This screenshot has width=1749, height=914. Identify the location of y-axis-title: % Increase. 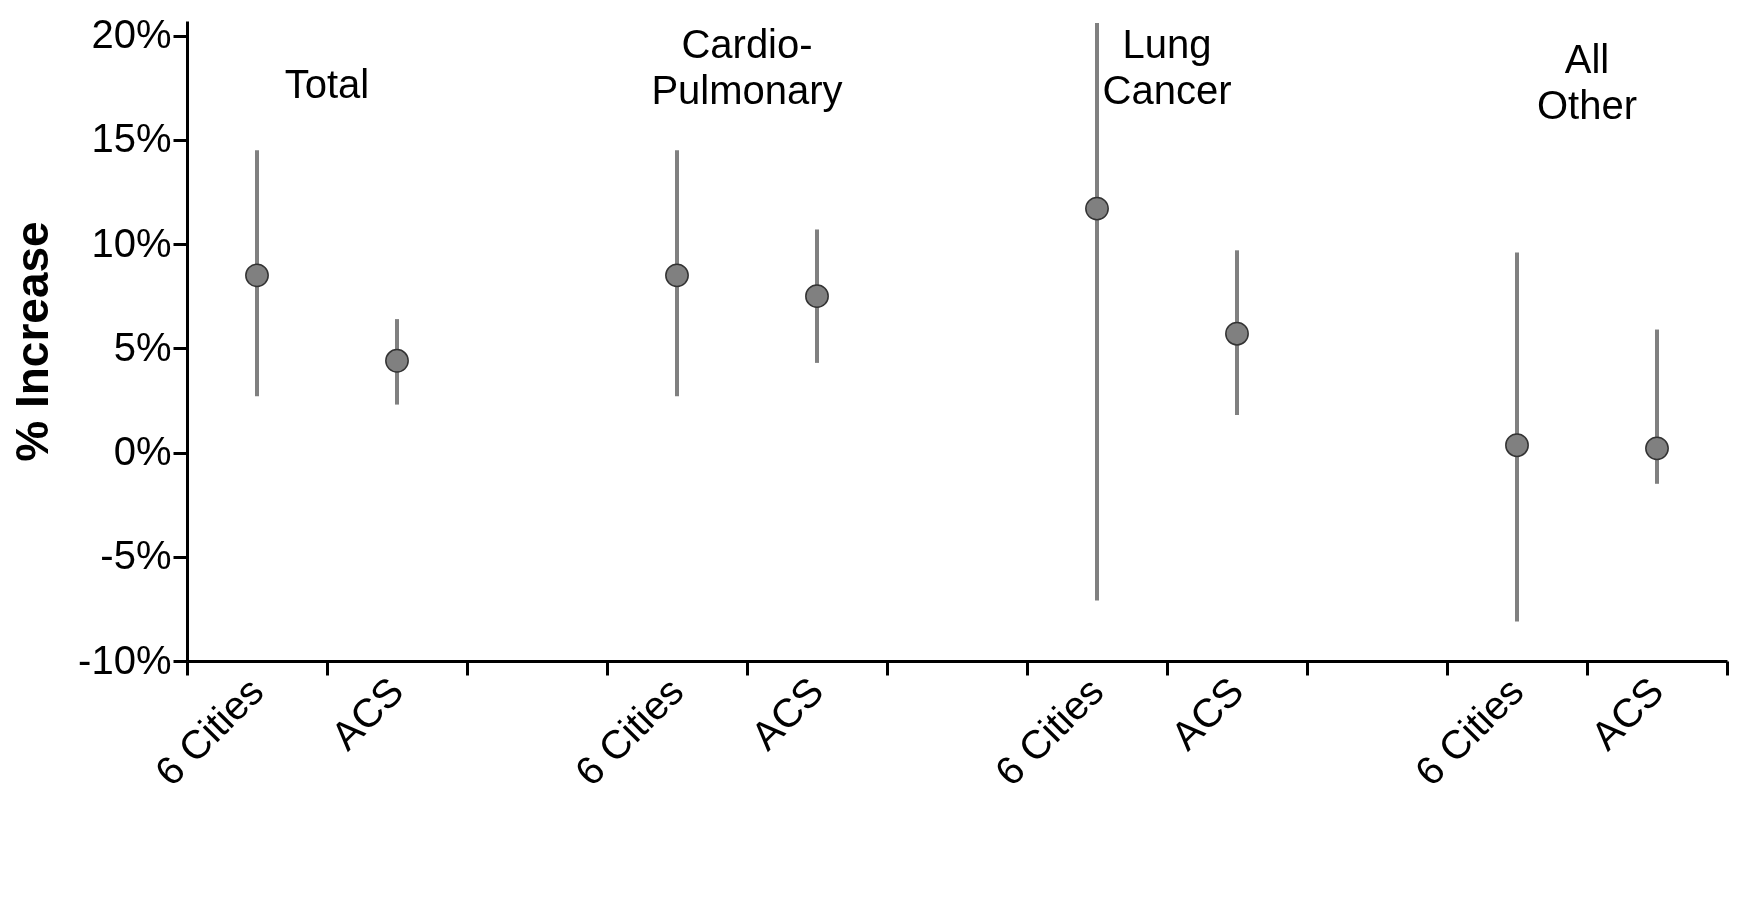
(32, 341).